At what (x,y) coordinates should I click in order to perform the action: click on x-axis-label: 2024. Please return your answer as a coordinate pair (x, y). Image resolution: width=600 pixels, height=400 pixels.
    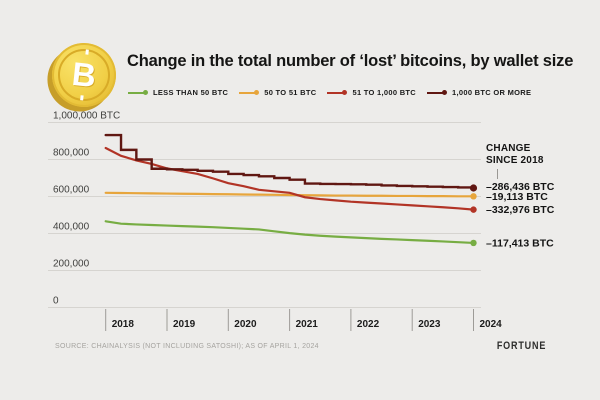
    Looking at the image, I should click on (491, 324).